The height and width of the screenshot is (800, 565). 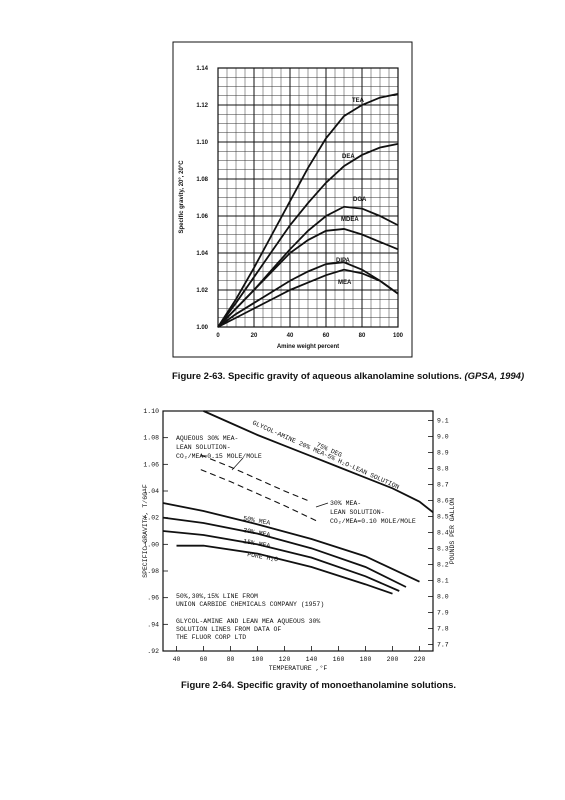 I want to click on y2-tick-label: 8.2, so click(x=443, y=565).